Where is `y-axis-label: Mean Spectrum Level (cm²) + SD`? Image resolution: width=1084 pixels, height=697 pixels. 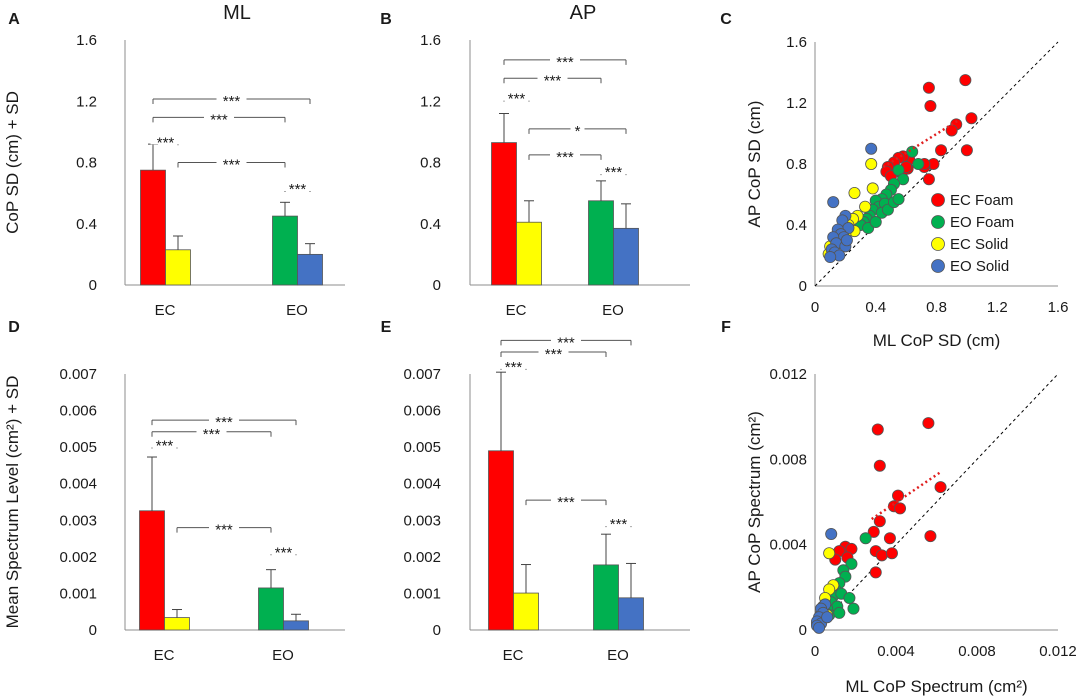
y-axis-label: Mean Spectrum Level (cm²) + SD is located at coordinates (12, 502).